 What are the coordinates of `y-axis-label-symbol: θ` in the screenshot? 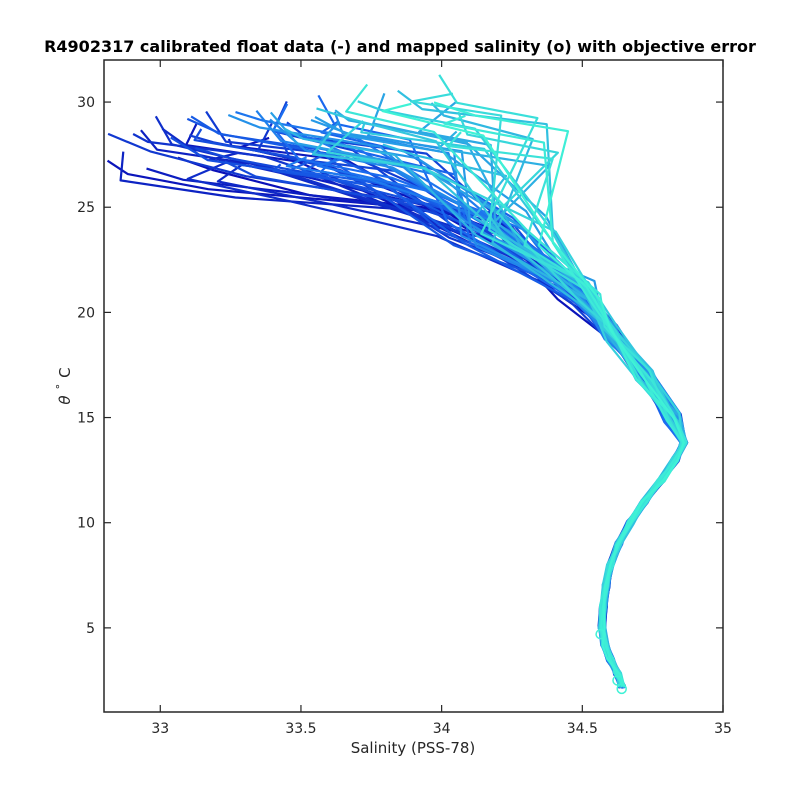 It's located at (65, 399).